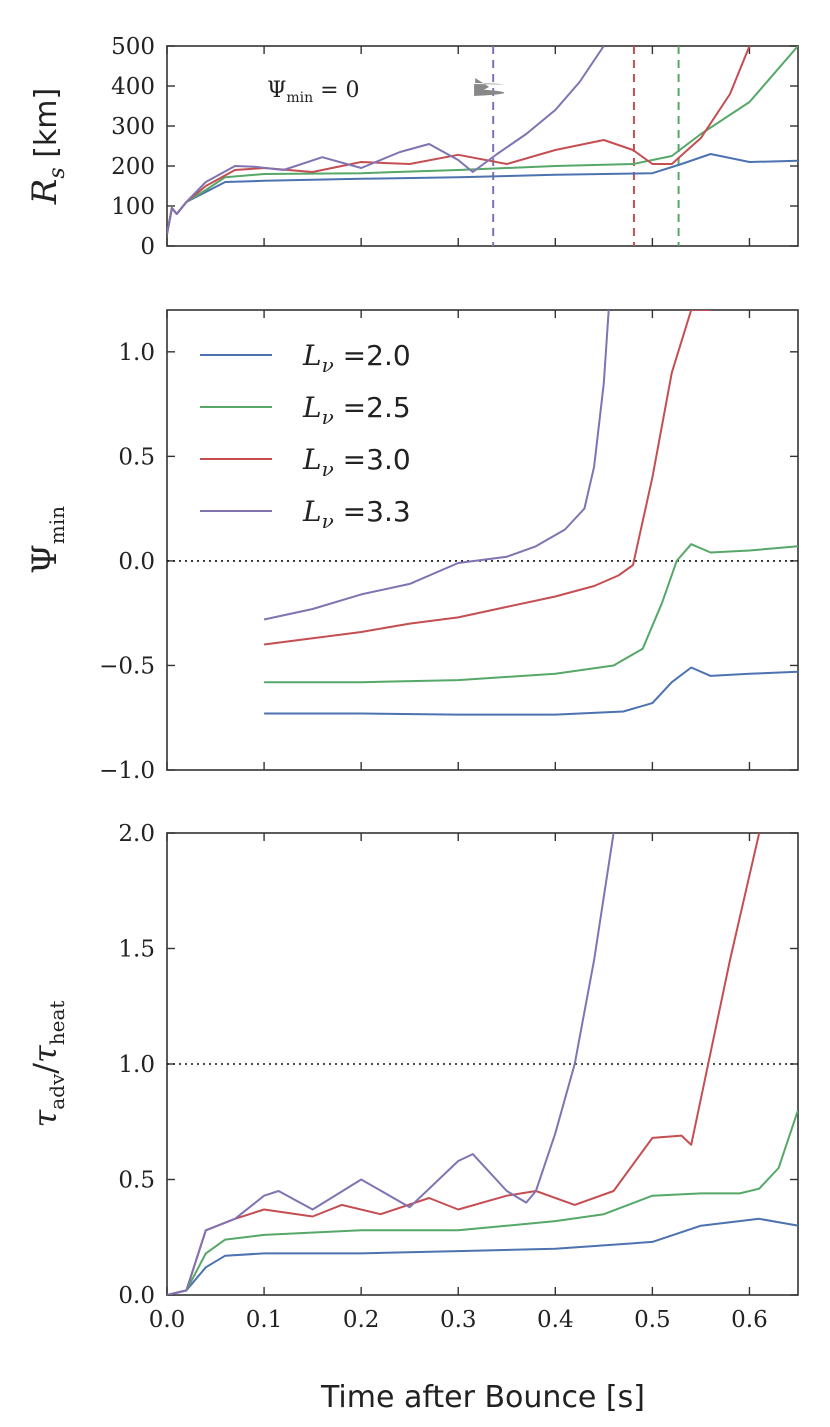 The image size is (830, 1427). What do you see at coordinates (386, 140) in the screenshot?
I see `top-series-L3.3` at bounding box center [386, 140].